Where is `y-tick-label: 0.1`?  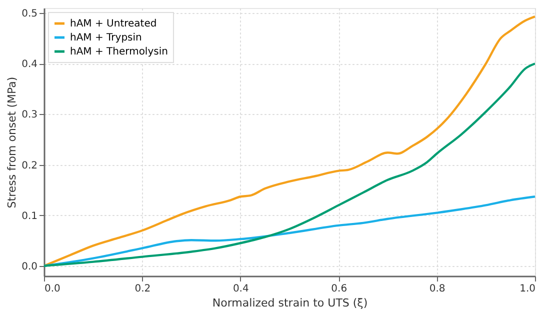
y-tick-label: 0.1 is located at coordinates (30, 216).